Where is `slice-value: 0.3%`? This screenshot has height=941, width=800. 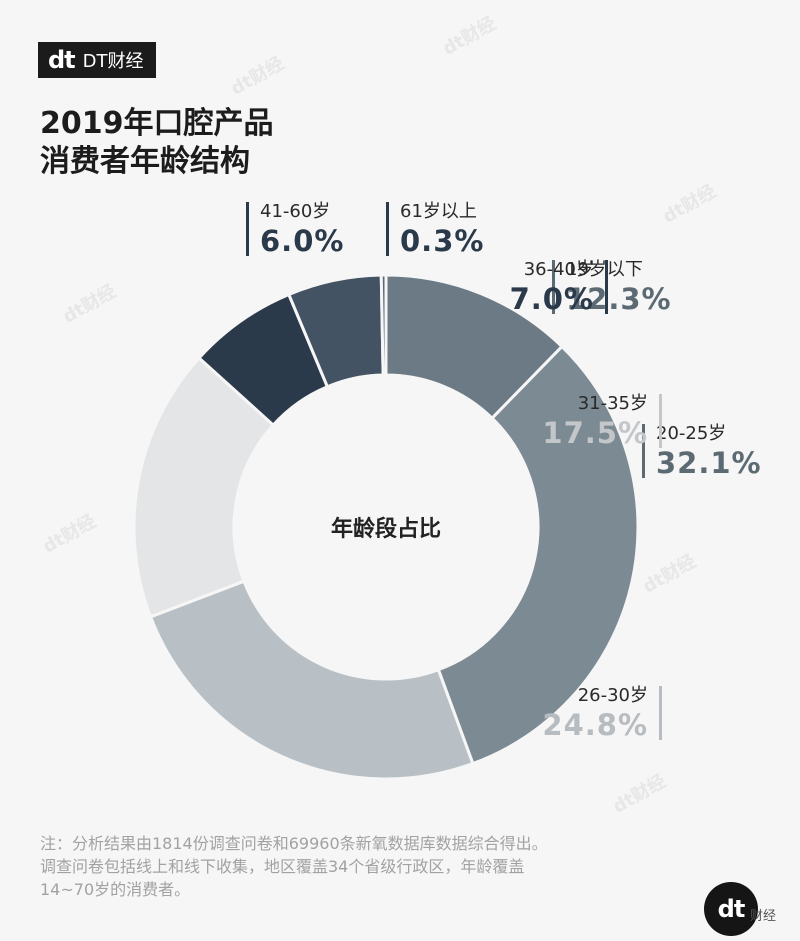 slice-value: 0.3% is located at coordinates (442, 241).